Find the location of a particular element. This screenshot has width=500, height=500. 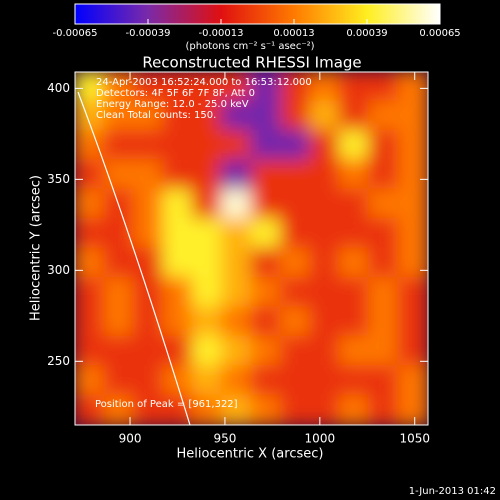

annotation: Energy Range: 12.0 - 25.0 keV is located at coordinates (172, 104).